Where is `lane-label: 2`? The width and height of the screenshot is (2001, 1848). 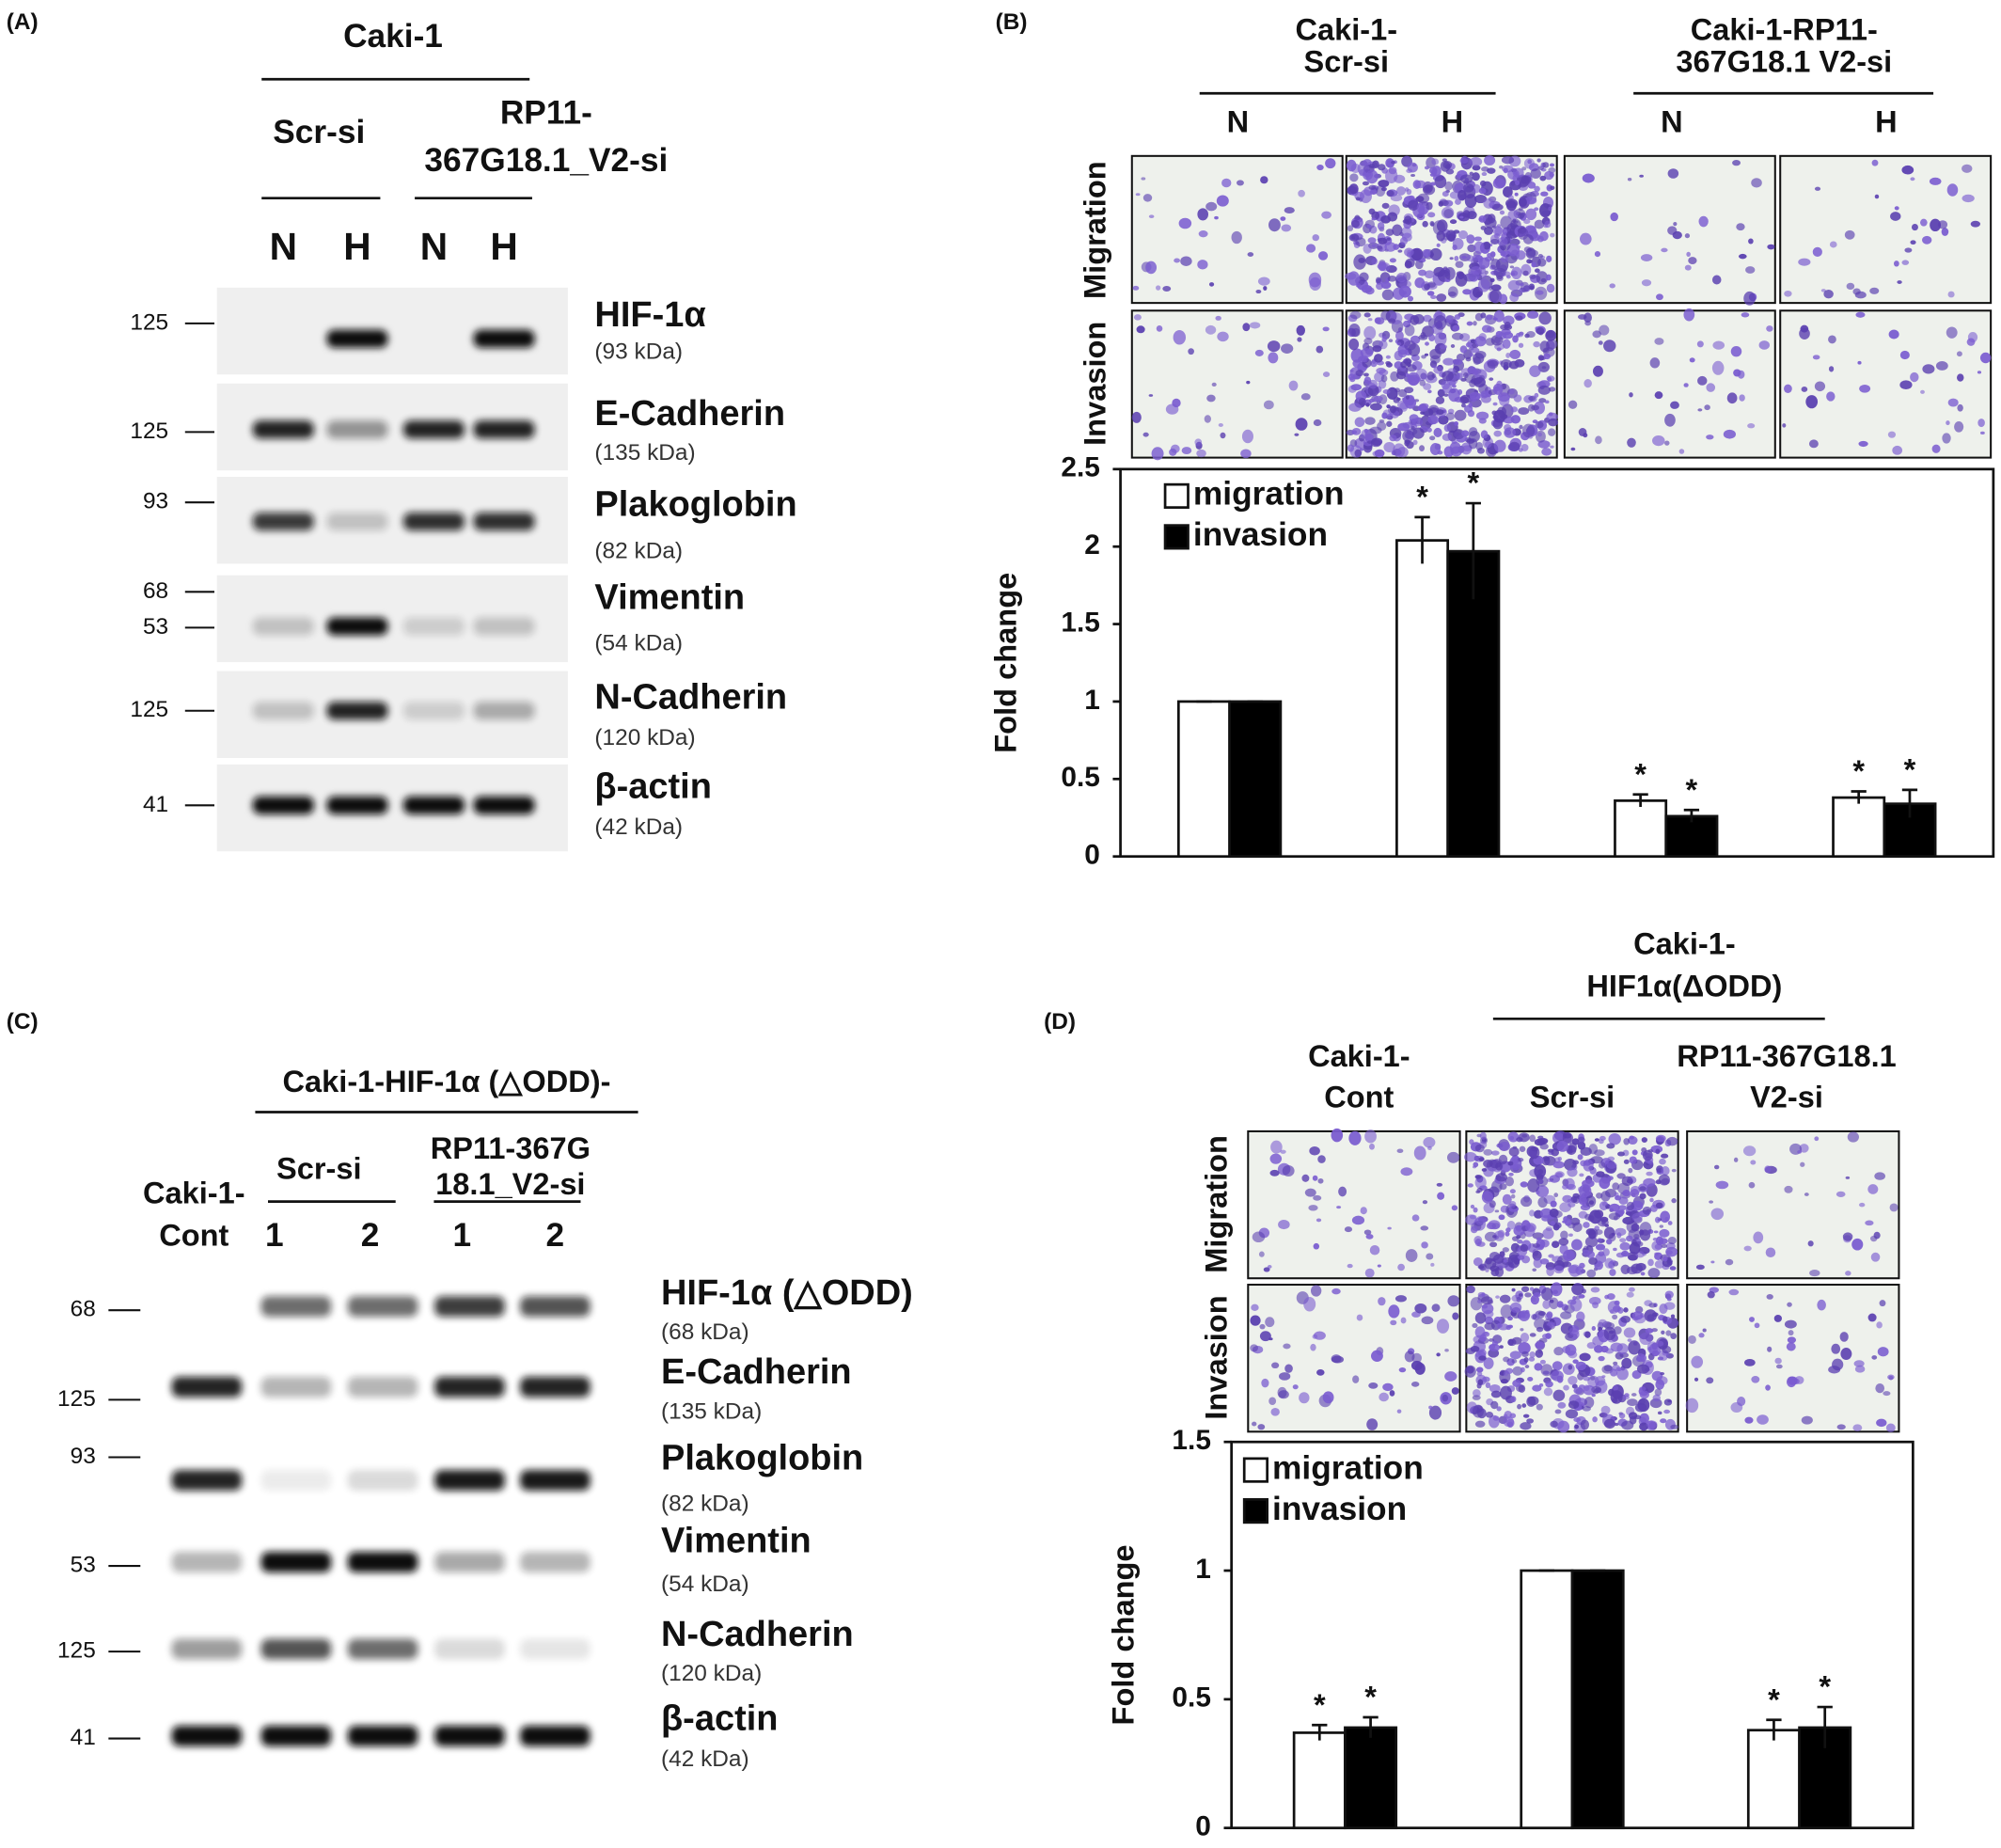 lane-label: 2 is located at coordinates (555, 1235).